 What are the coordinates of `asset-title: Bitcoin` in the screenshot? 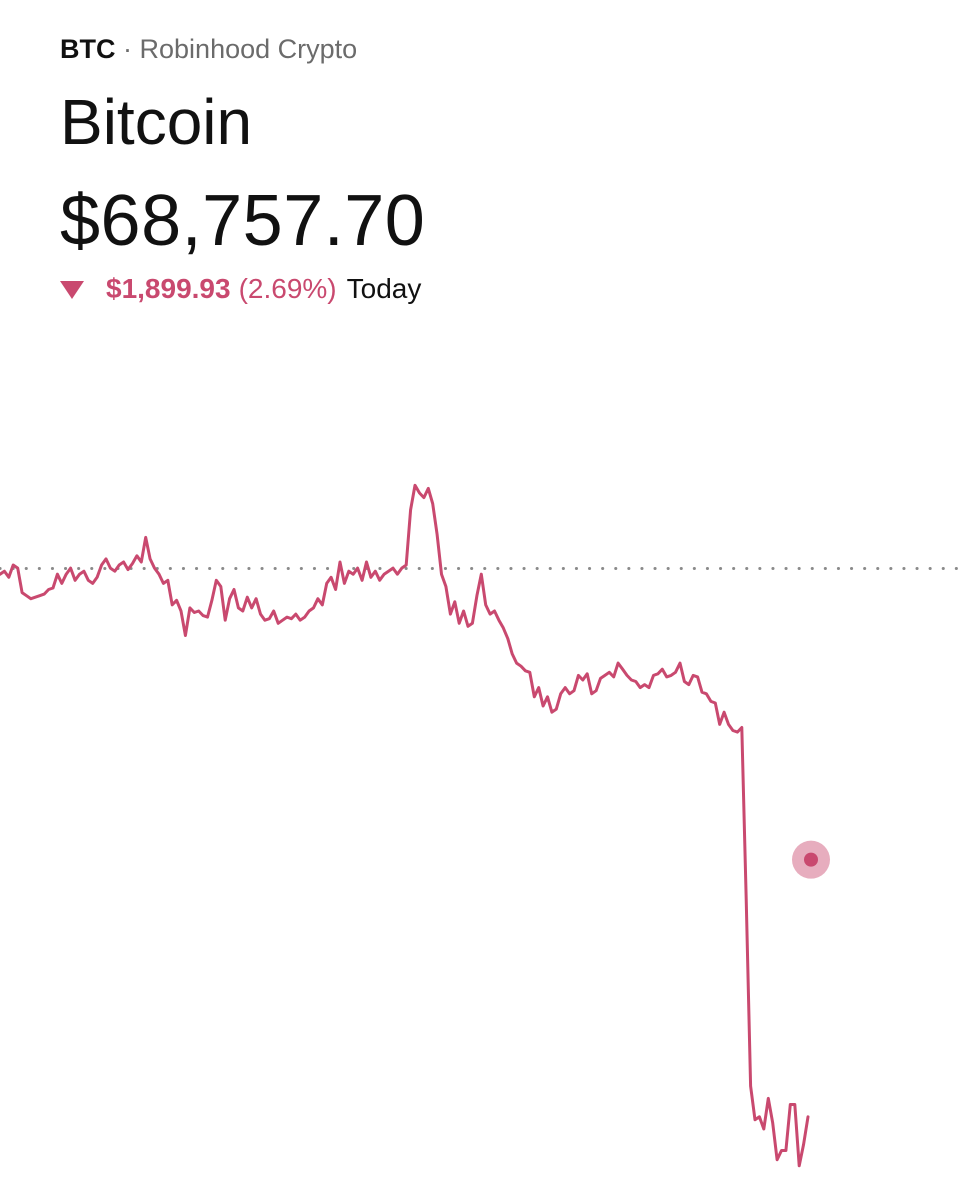 It's located at (156, 122).